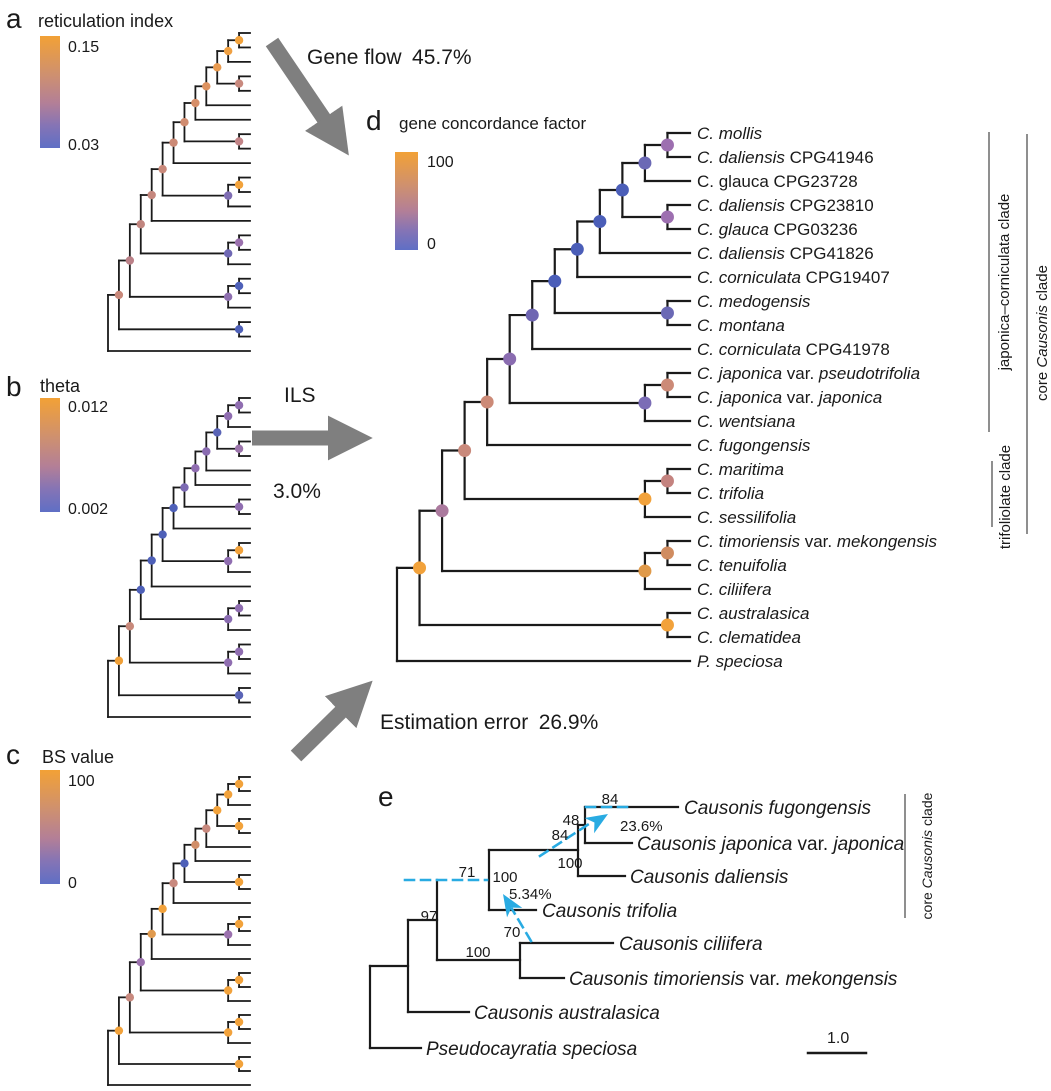 The image size is (1051, 1091). What do you see at coordinates (734, 589) in the screenshot?
I see `species-label: C. ciliifera` at bounding box center [734, 589].